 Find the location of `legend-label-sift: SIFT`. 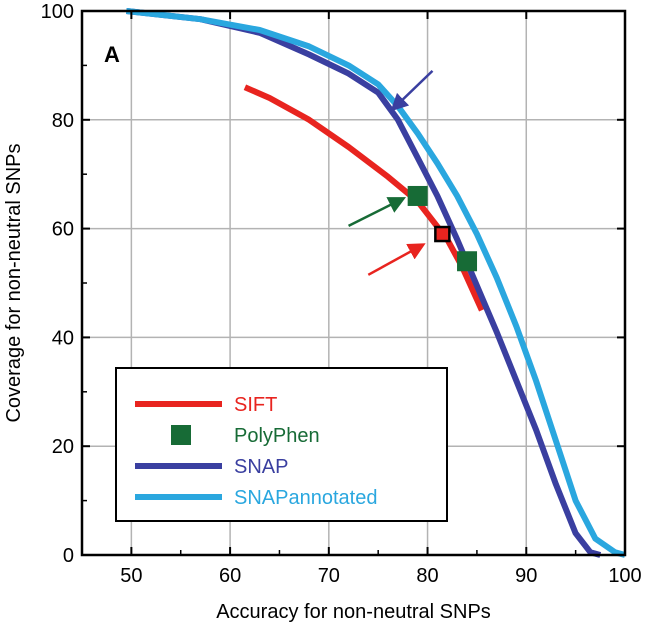

legend-label-sift: SIFT is located at coordinates (255, 405).